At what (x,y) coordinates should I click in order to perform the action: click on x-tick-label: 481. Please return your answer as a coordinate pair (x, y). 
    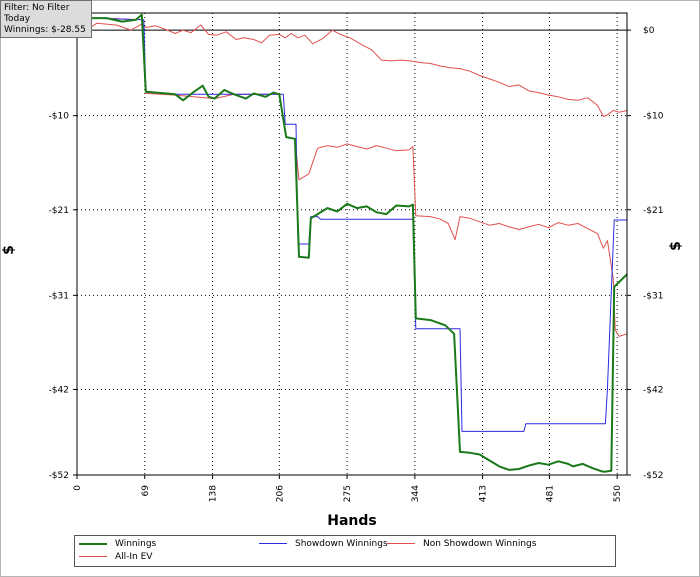
    Looking at the image, I should click on (550, 493).